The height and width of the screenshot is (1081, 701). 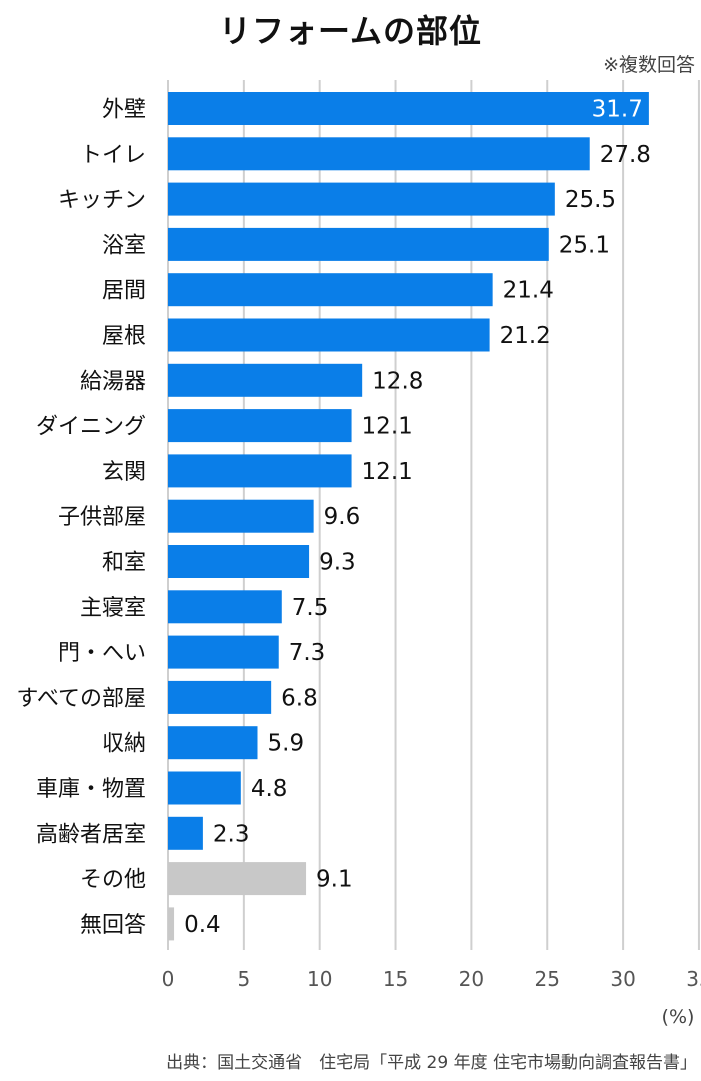 I want to click on chart-title: リフォームの部位, so click(x=350, y=31).